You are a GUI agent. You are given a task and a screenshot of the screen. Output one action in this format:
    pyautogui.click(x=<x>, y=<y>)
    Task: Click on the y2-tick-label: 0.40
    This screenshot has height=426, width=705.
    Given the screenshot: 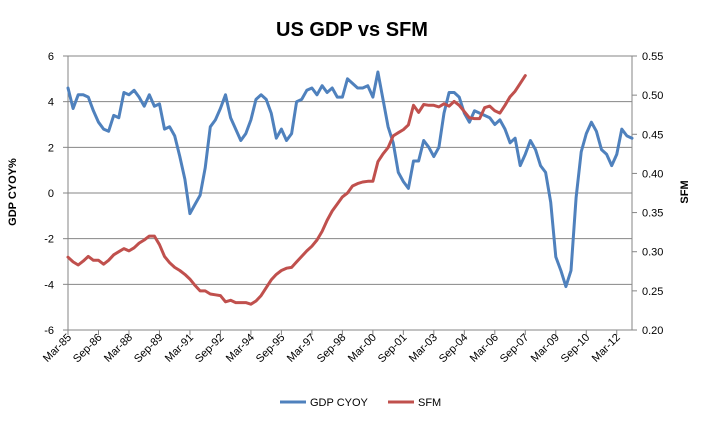 What is the action you would take?
    pyautogui.click(x=652, y=174)
    